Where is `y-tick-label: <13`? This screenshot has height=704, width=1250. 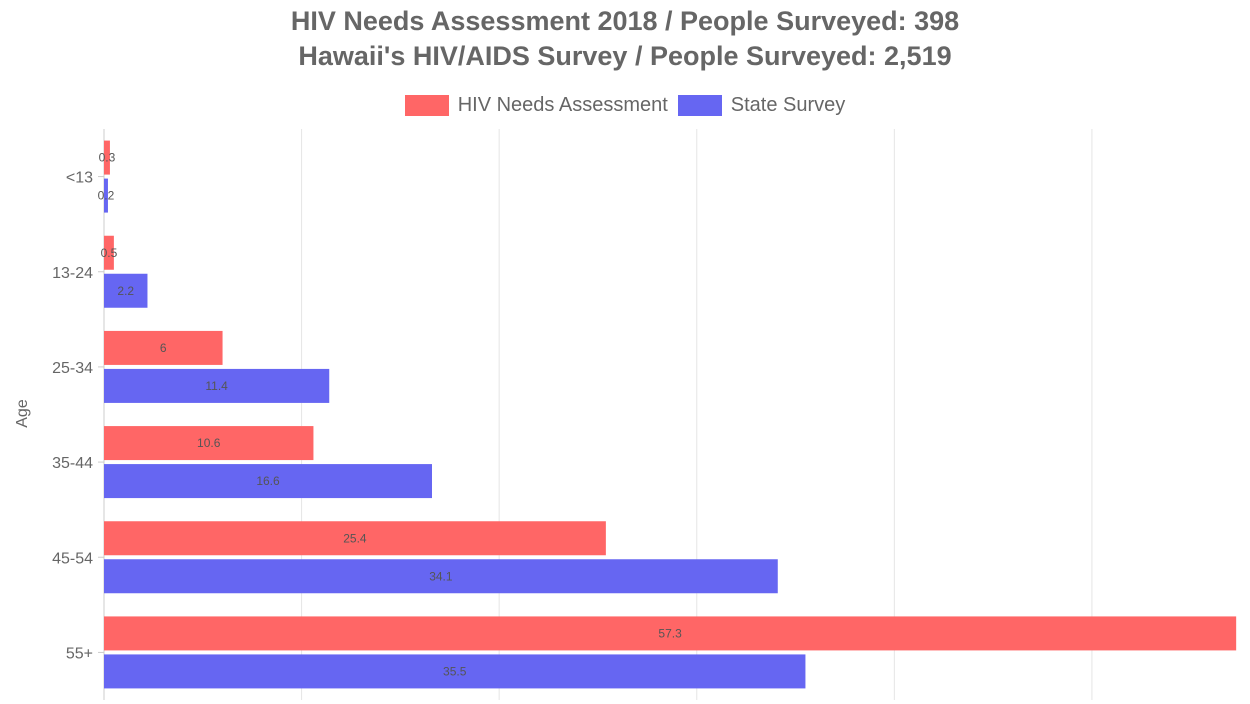 y-tick-label: <13 is located at coordinates (79, 178).